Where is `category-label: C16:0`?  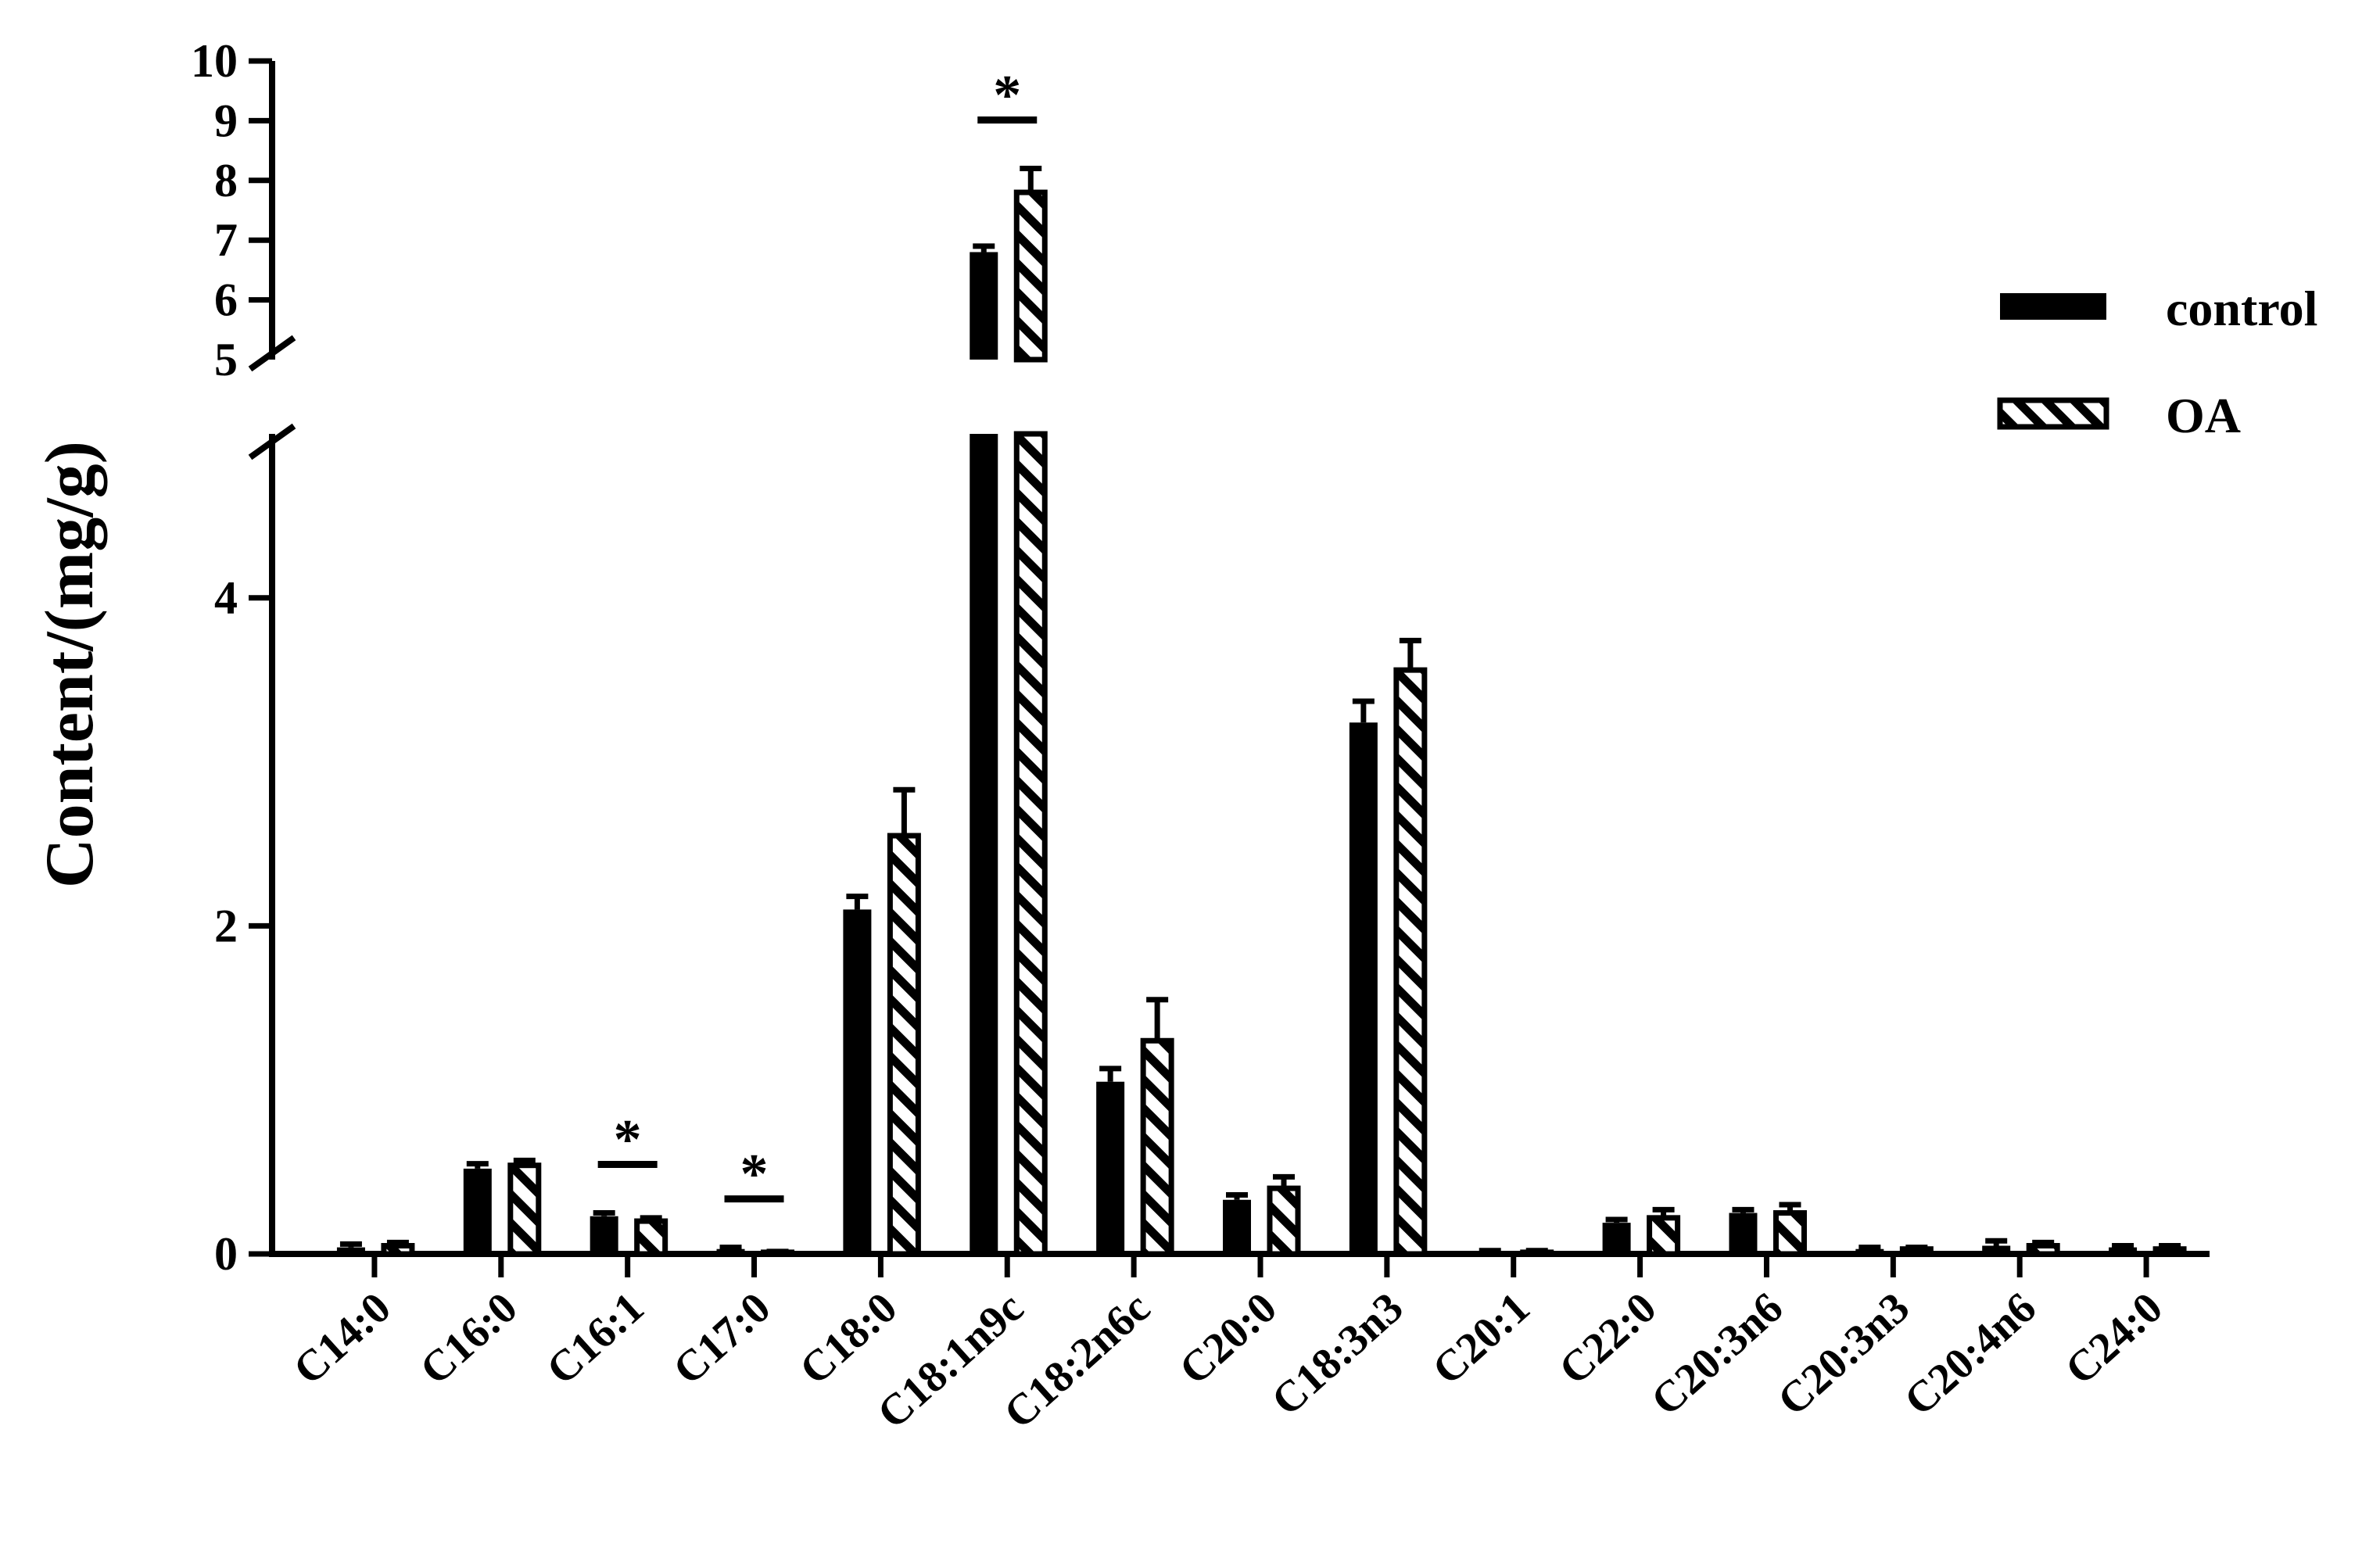 category-label: C16:0 is located at coordinates (469, 1339).